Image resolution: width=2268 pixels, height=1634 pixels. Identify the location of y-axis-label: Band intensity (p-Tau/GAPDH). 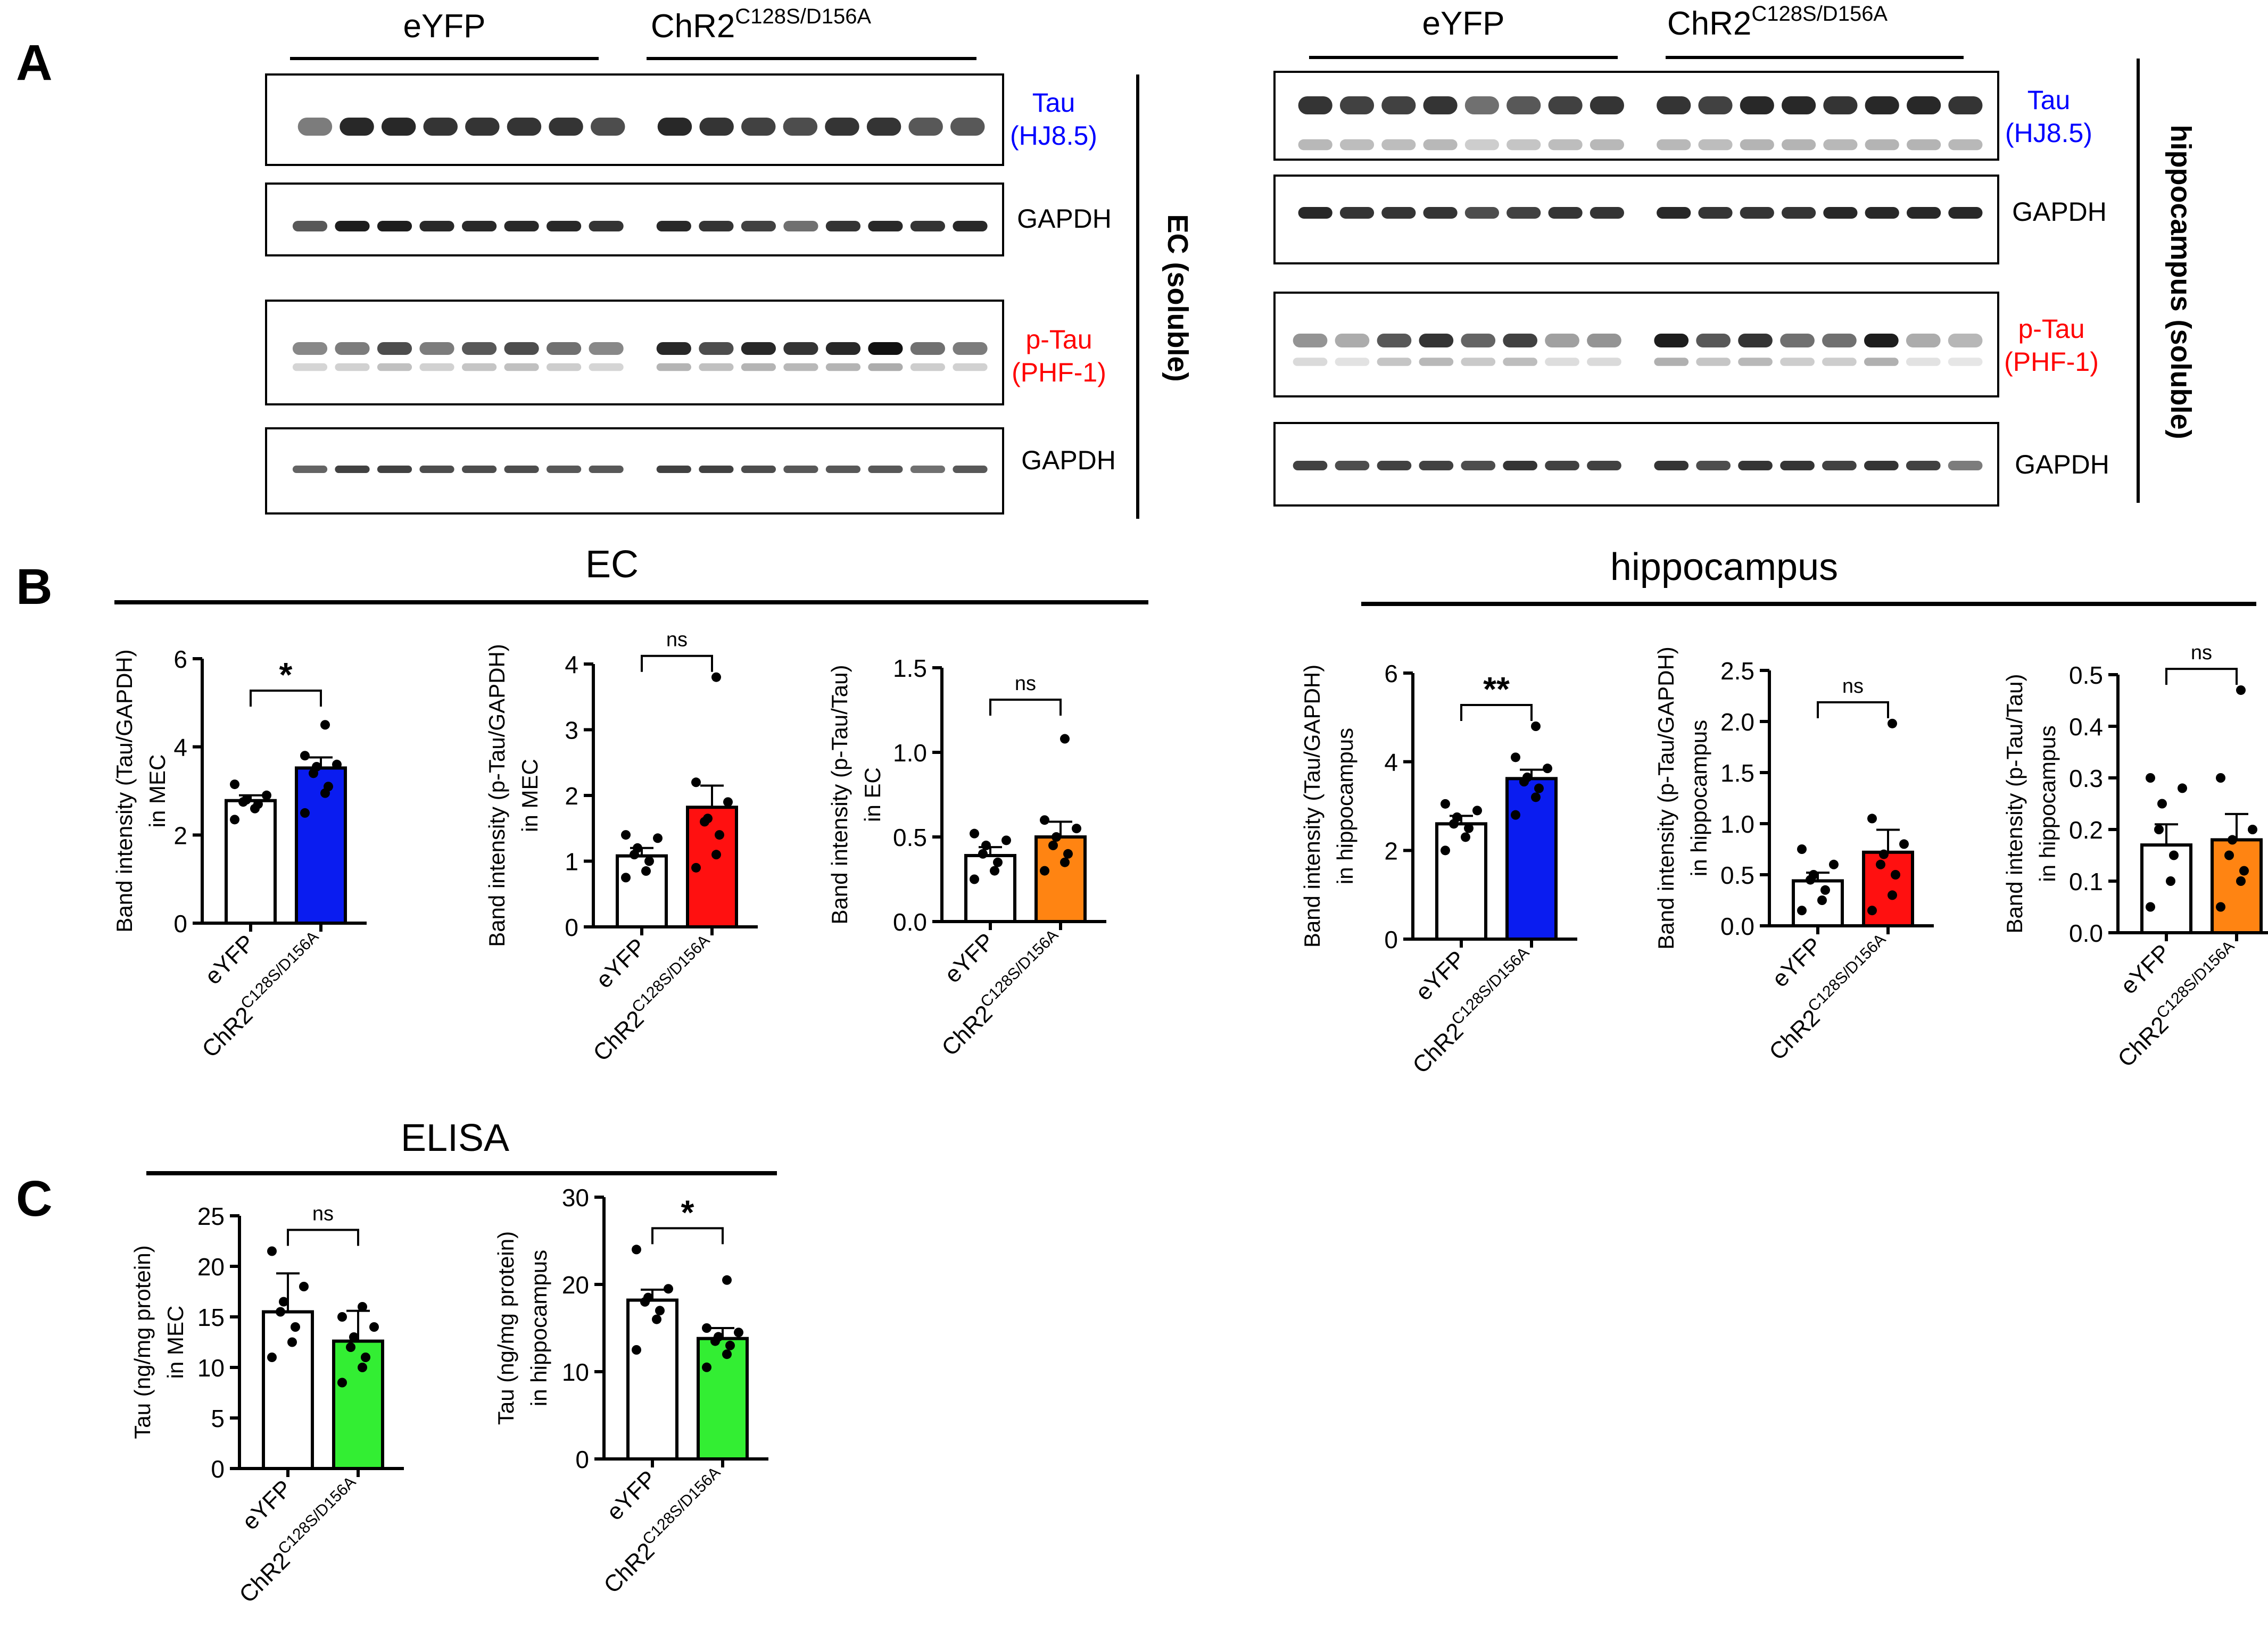
(497, 795).